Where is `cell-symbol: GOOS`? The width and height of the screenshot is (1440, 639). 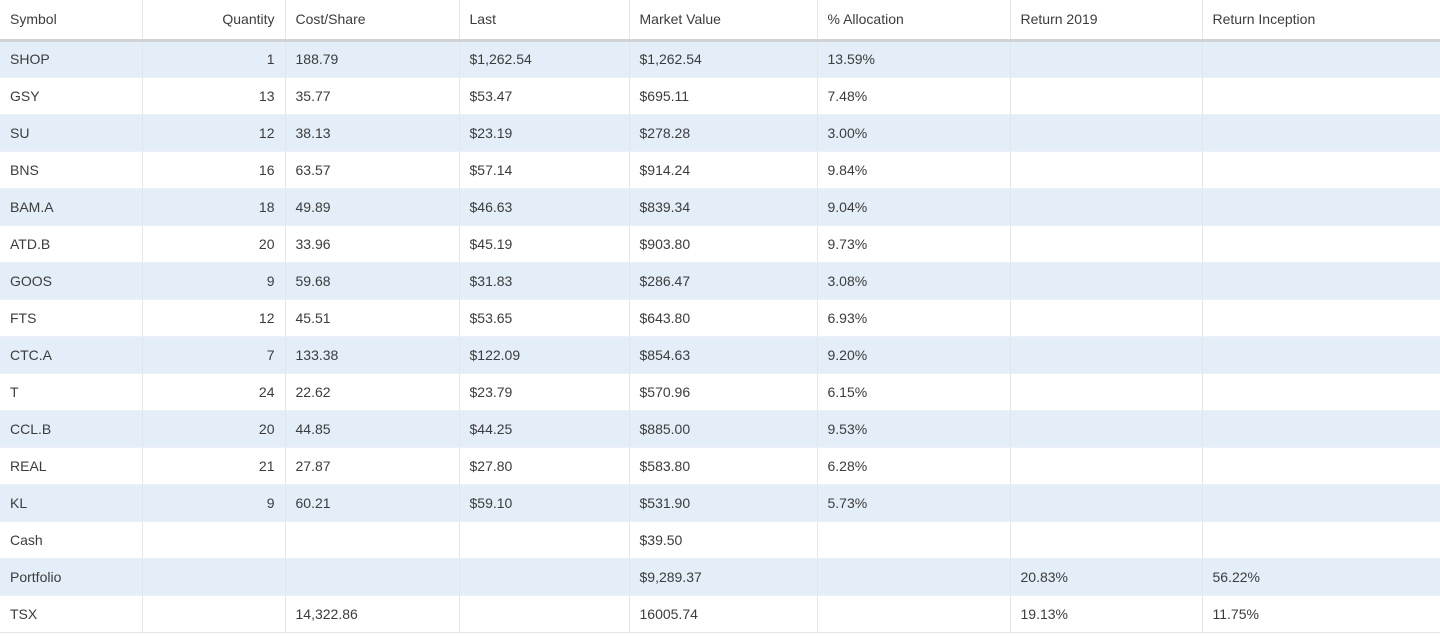 cell-symbol: GOOS is located at coordinates (71, 281).